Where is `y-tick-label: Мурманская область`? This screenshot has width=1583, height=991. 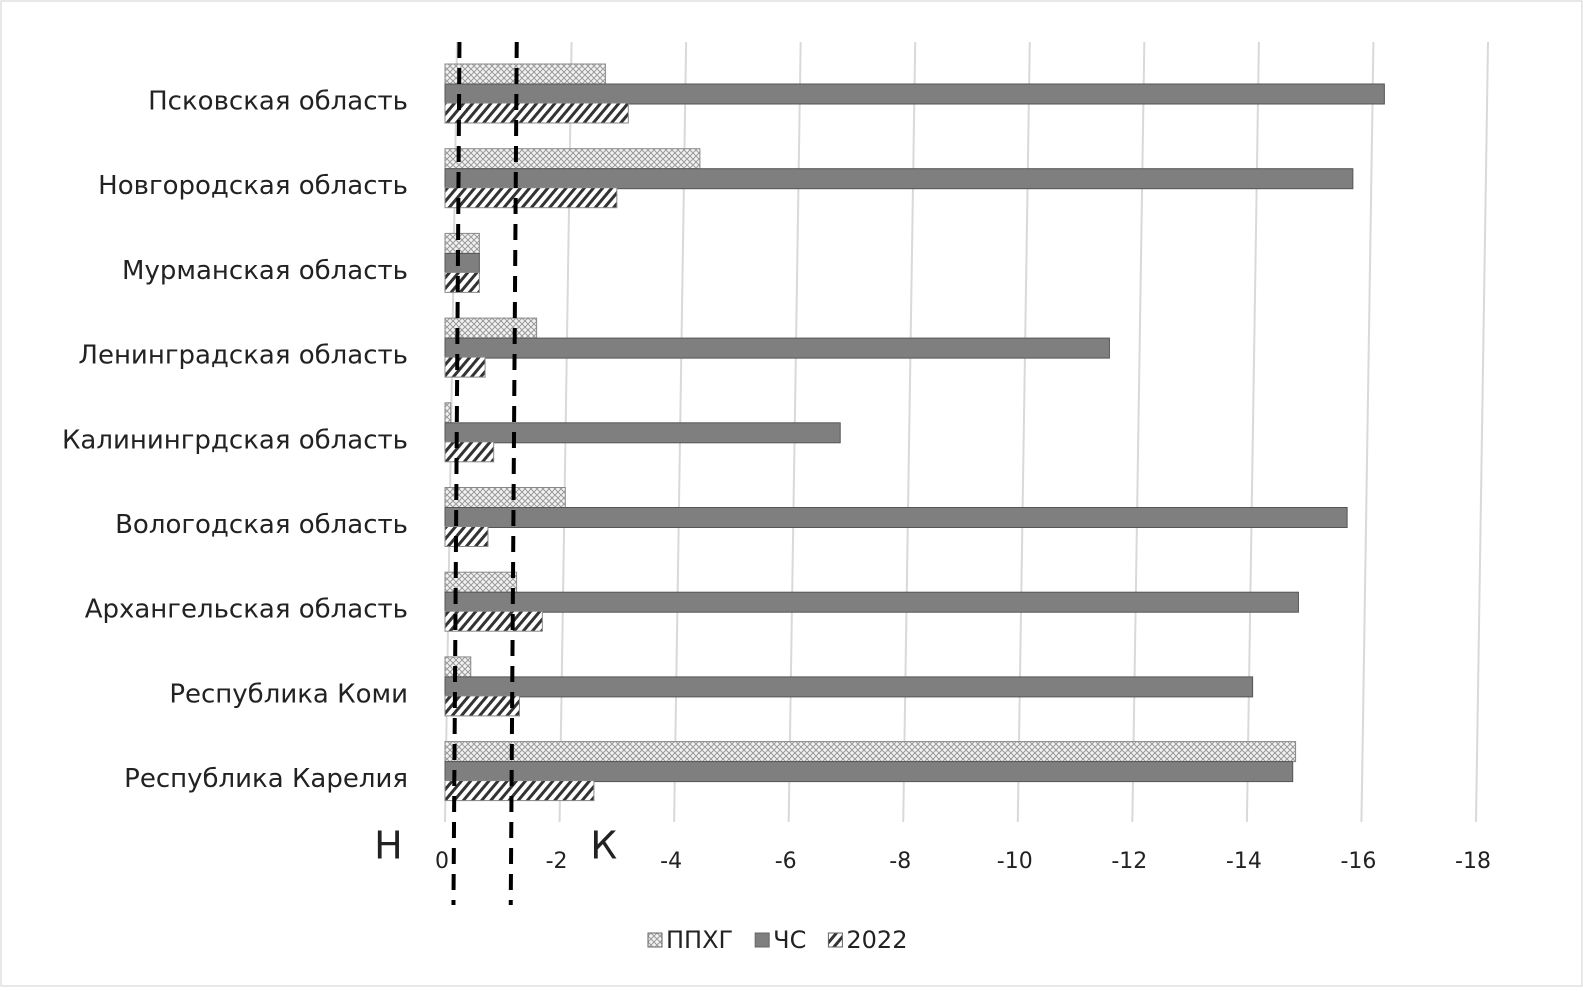 y-tick-label: Мурманская область is located at coordinates (265, 271).